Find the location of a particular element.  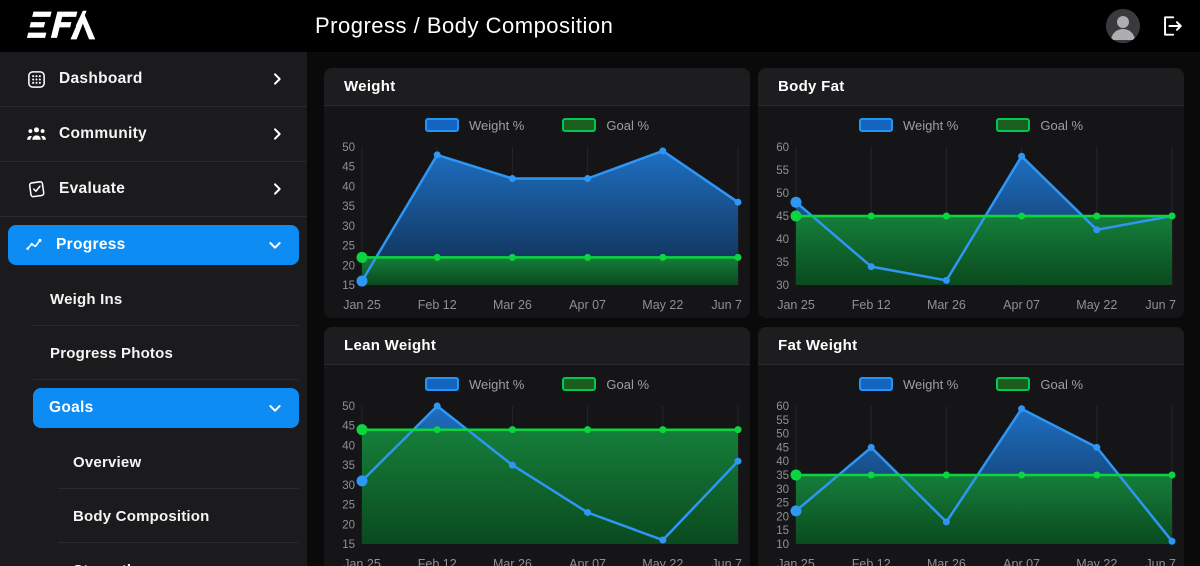

card-header: Lean Weight is located at coordinates (537, 346).